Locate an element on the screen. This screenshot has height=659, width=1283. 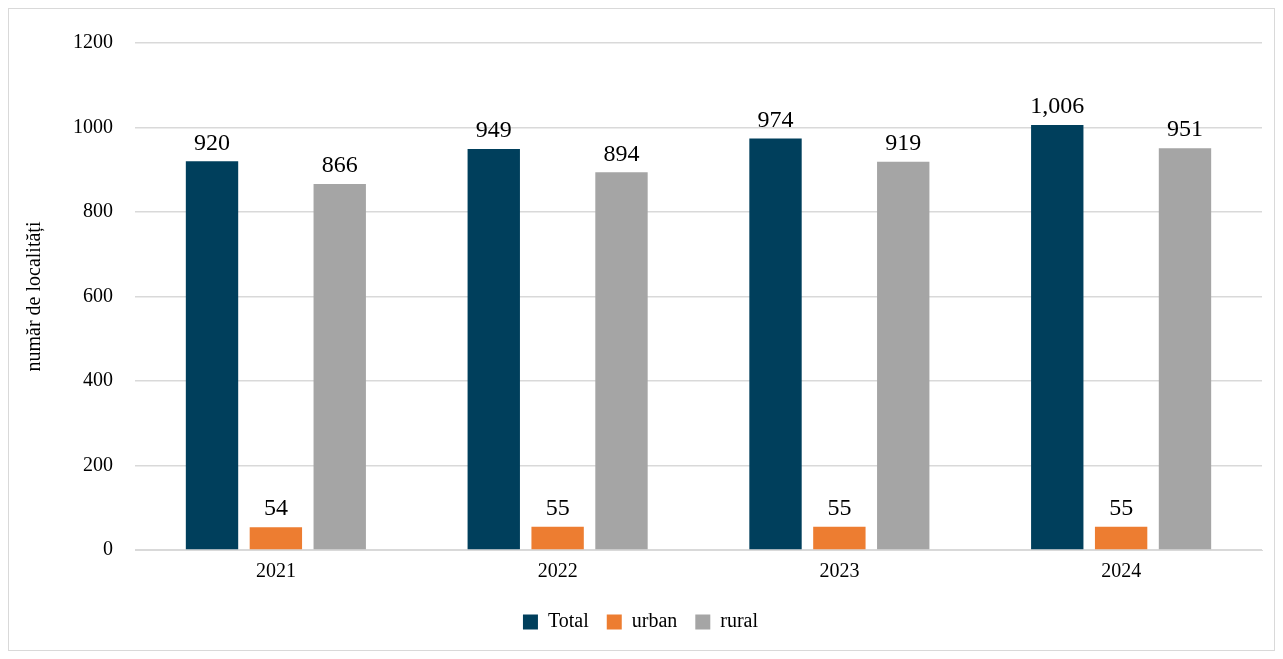
x-tick-label: 2022 is located at coordinates (557, 570).